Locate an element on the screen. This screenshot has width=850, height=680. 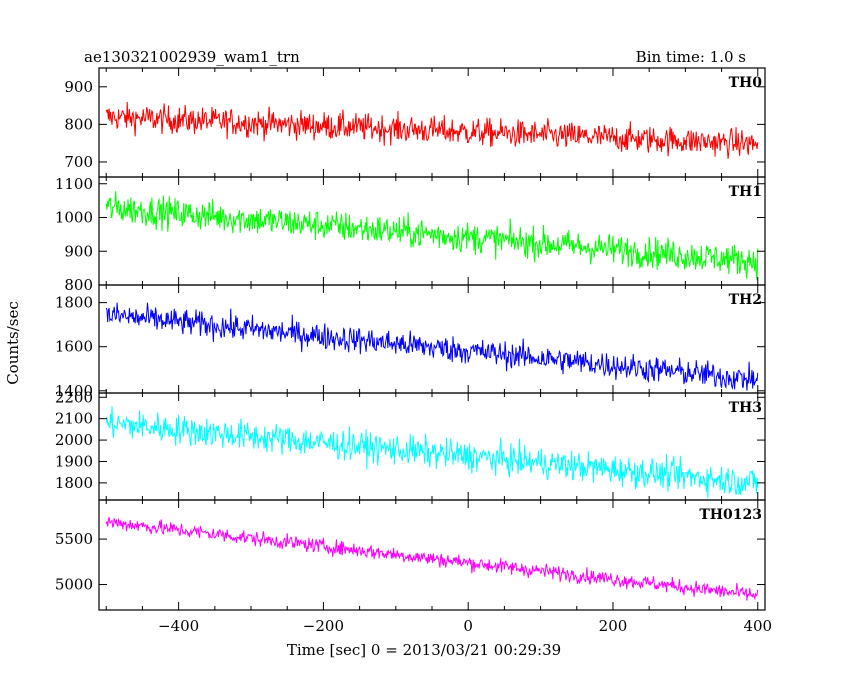
y-tick-label: 5500 is located at coordinates (74, 539).